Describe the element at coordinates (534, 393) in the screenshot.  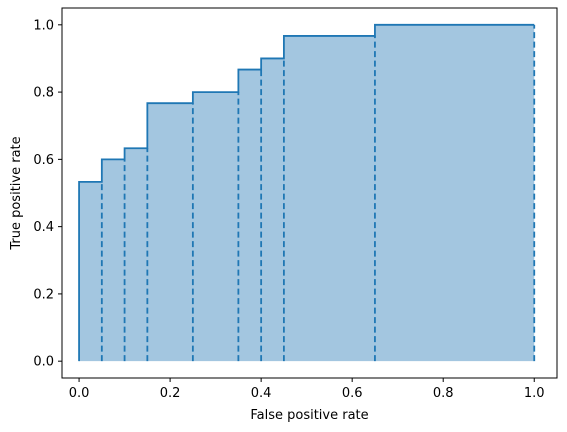
I see `x-tick-label: 1.0` at that location.